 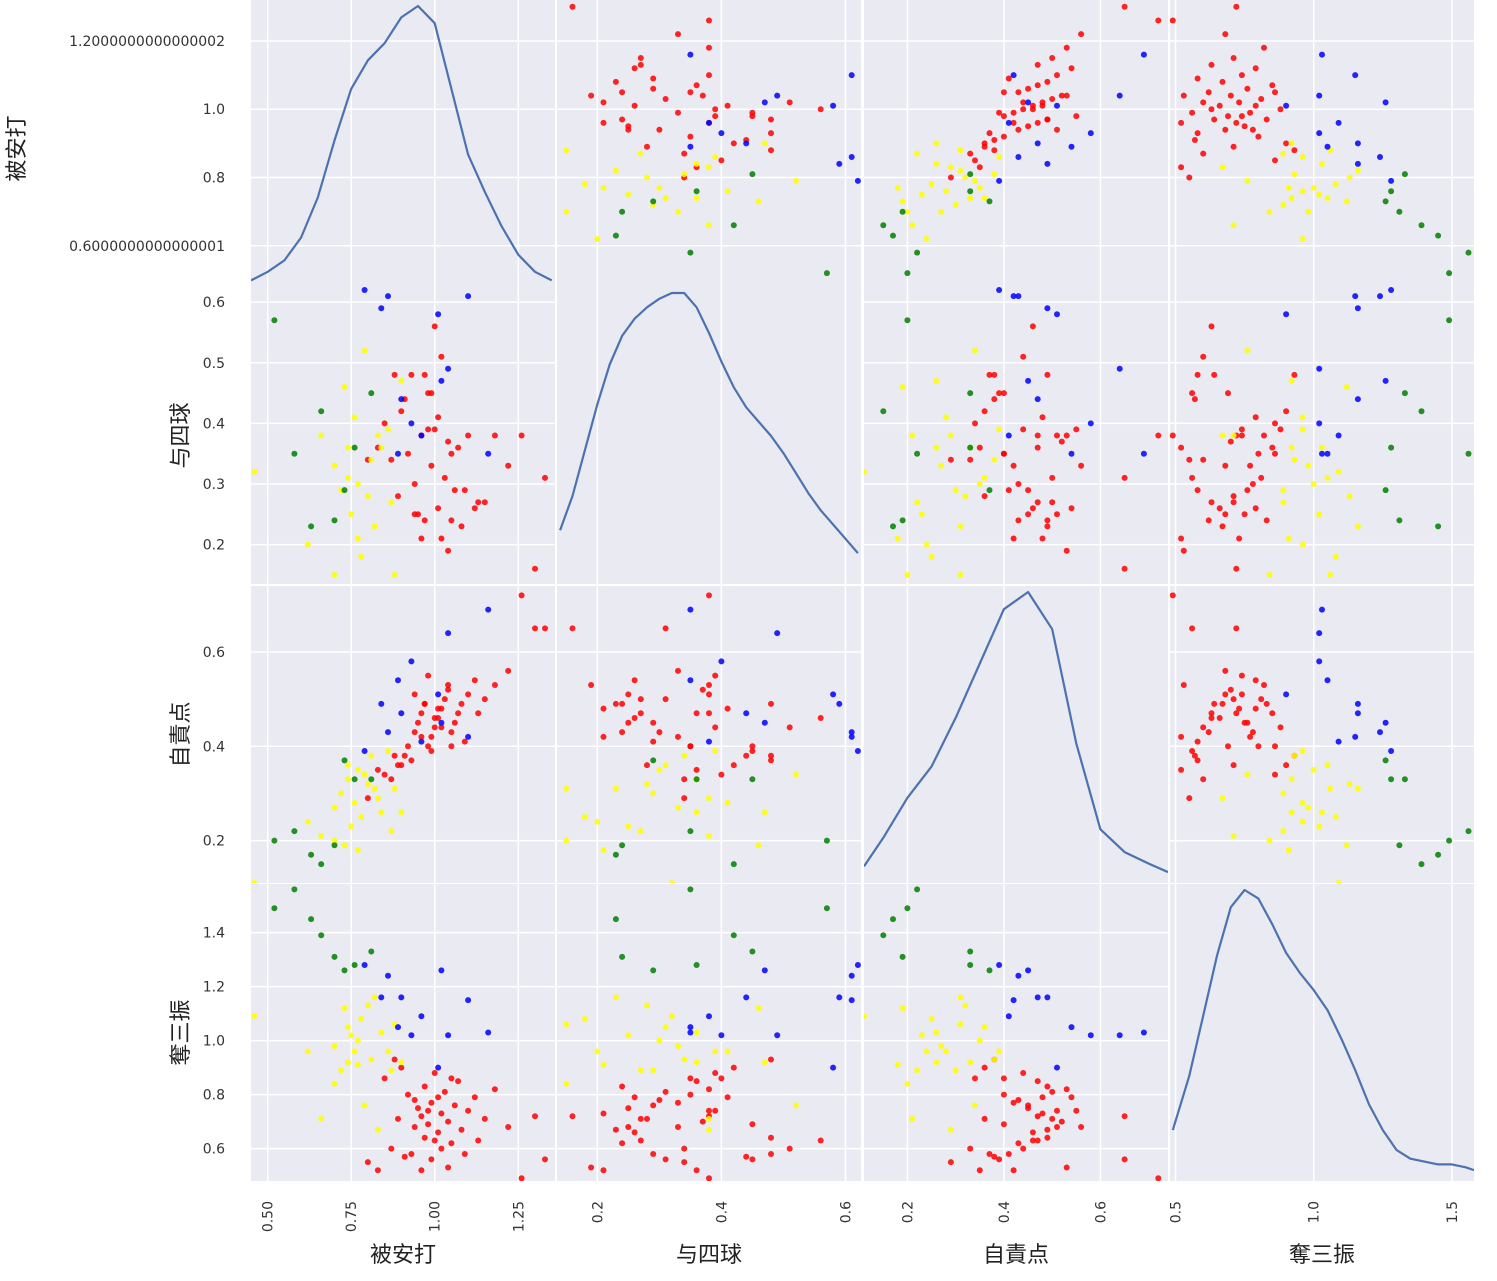 What do you see at coordinates (181, 734) in the screenshot?
I see `y-axis-title: 自責点` at bounding box center [181, 734].